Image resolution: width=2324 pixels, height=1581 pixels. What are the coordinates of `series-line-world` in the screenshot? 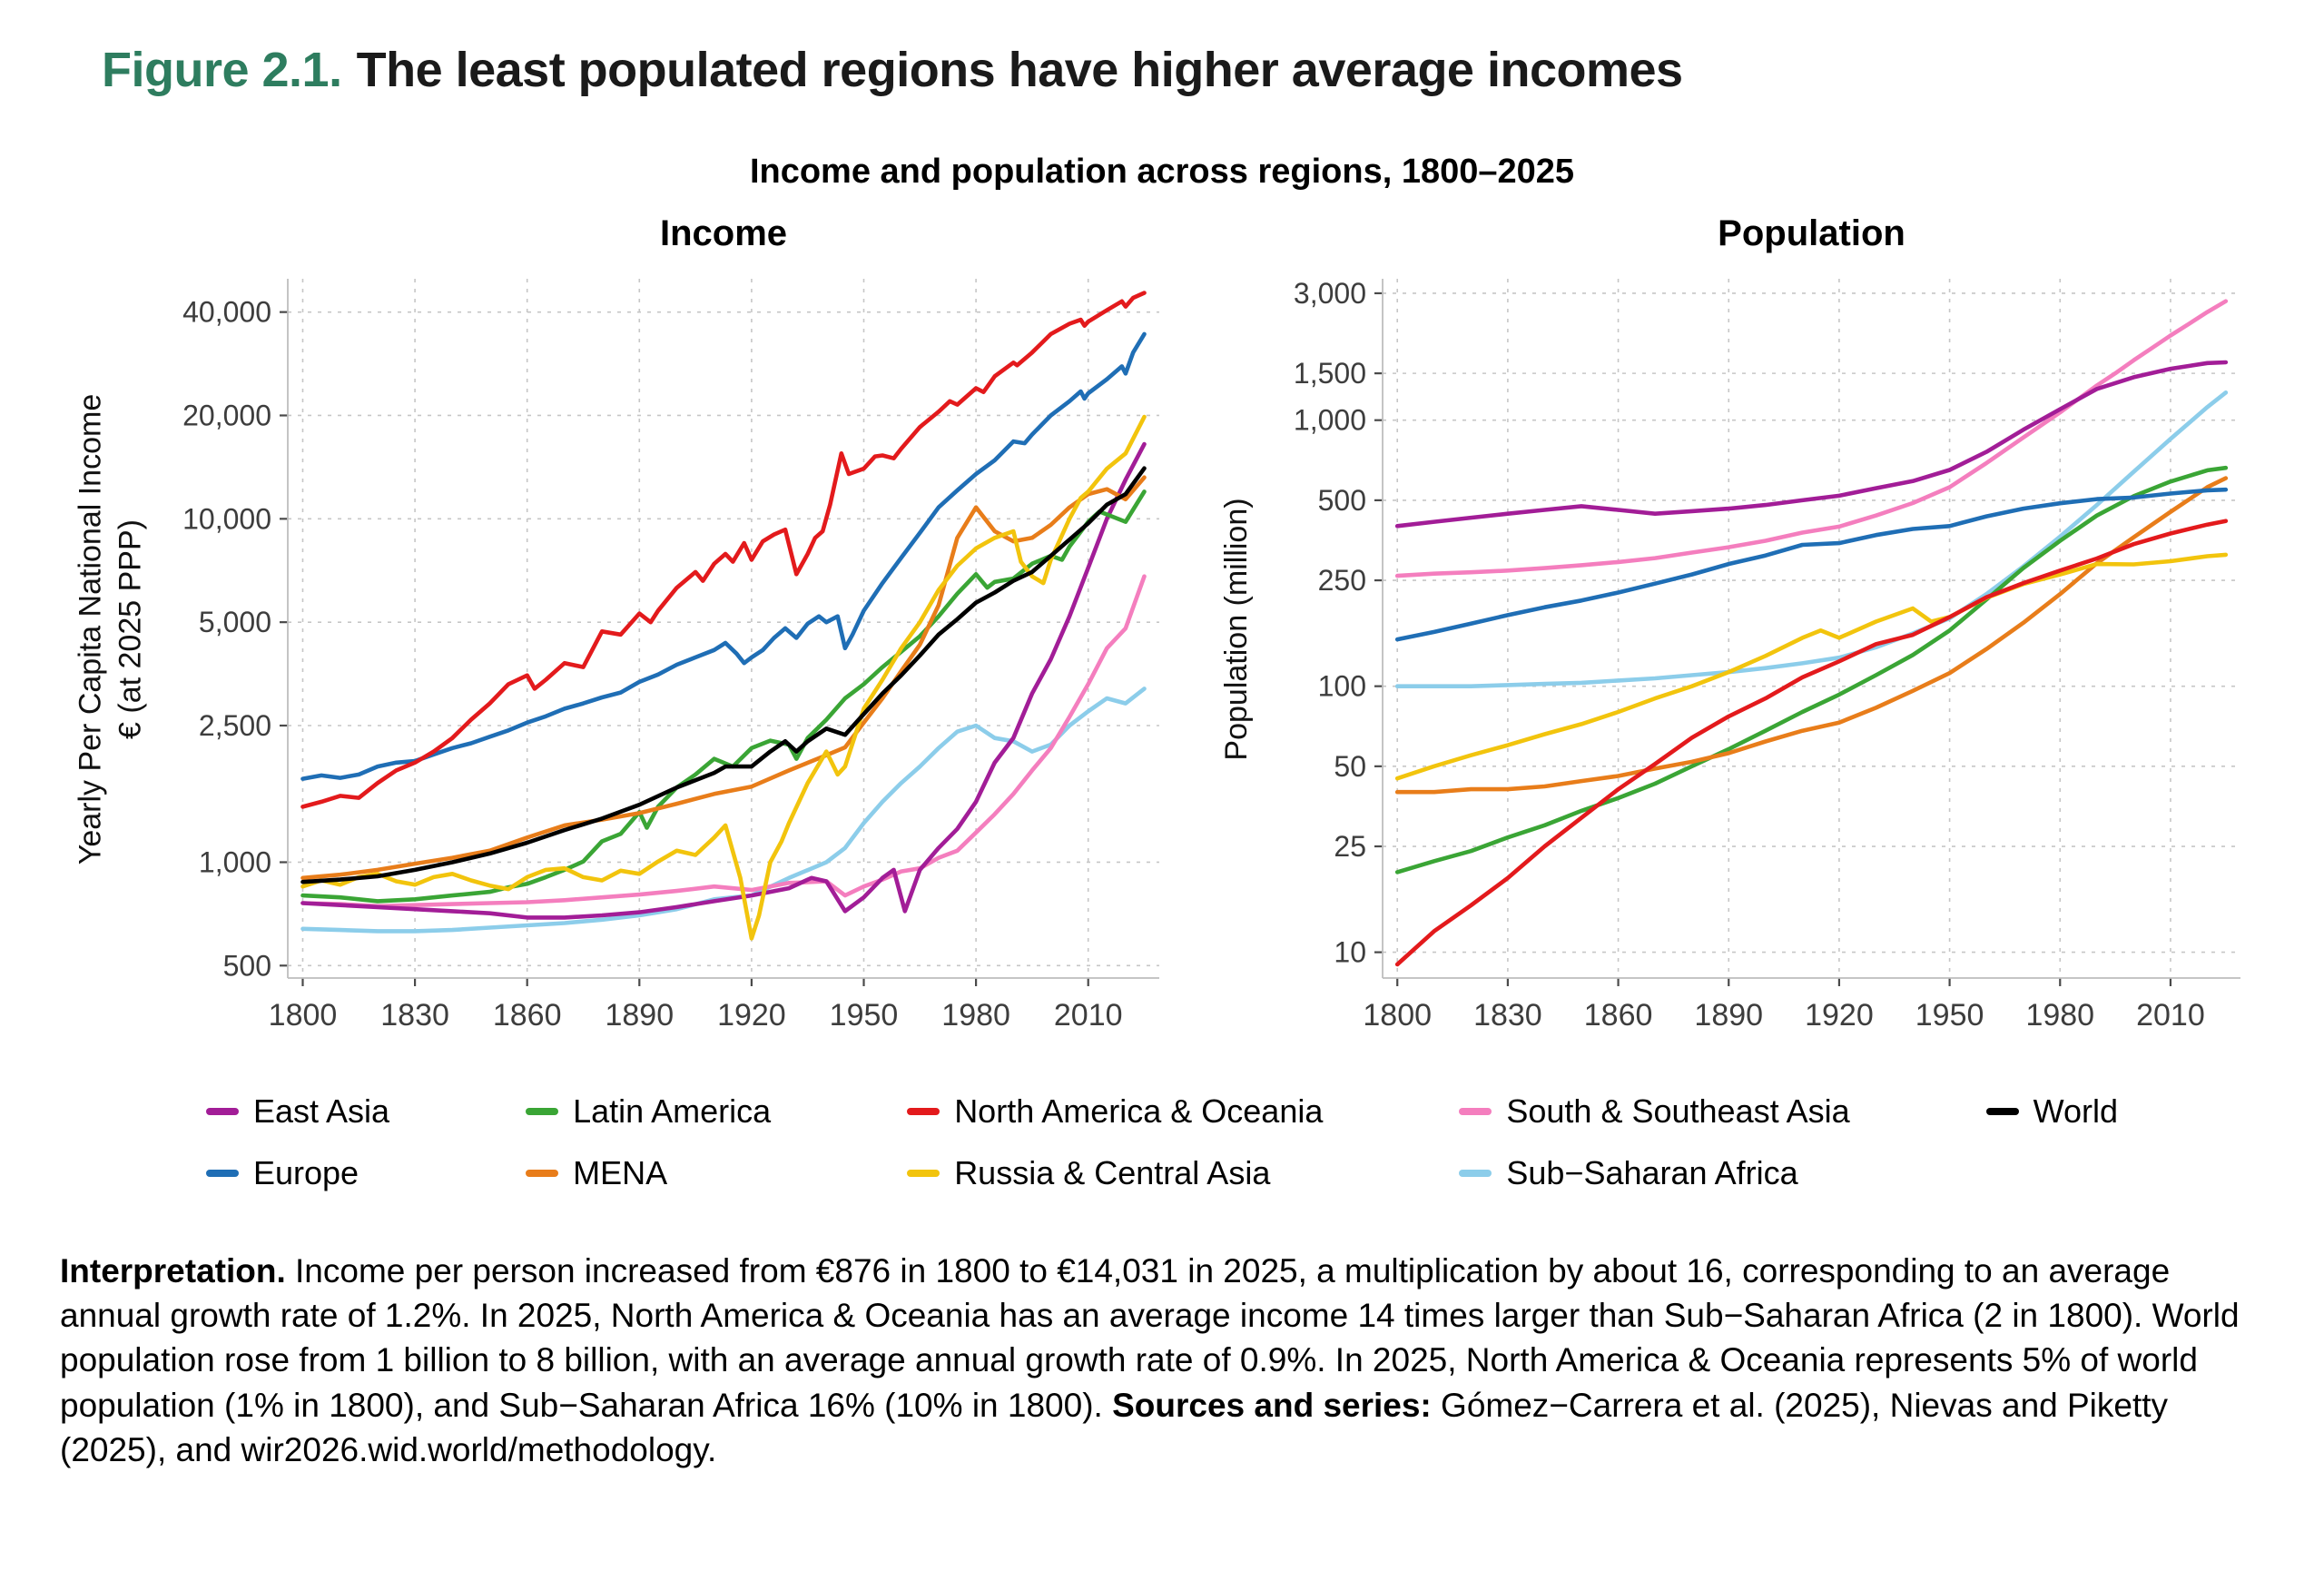 It's located at (723, 675).